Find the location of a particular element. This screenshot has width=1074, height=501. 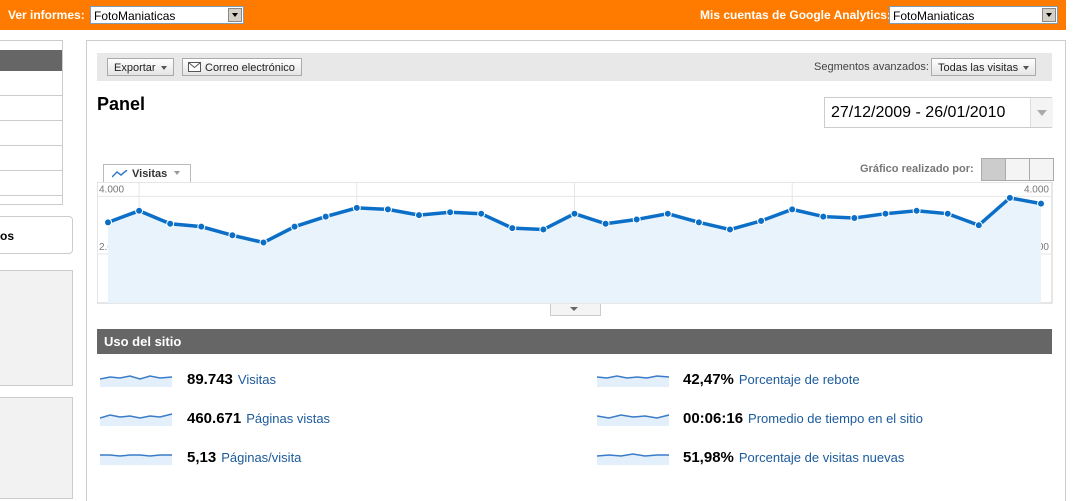

report-label: Ver informes: is located at coordinates (46, 15).